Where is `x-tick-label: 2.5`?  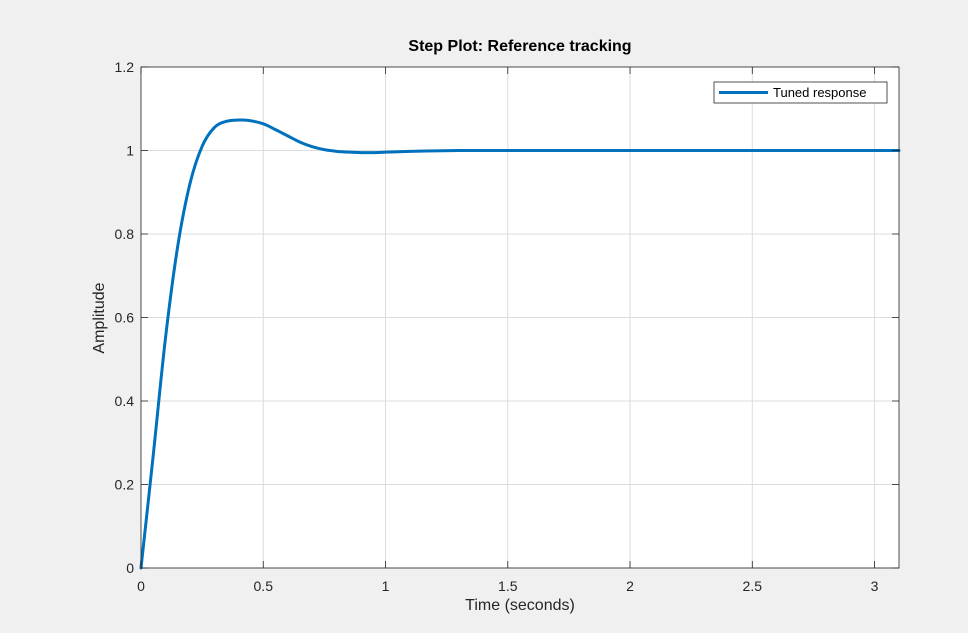 x-tick-label: 2.5 is located at coordinates (753, 586).